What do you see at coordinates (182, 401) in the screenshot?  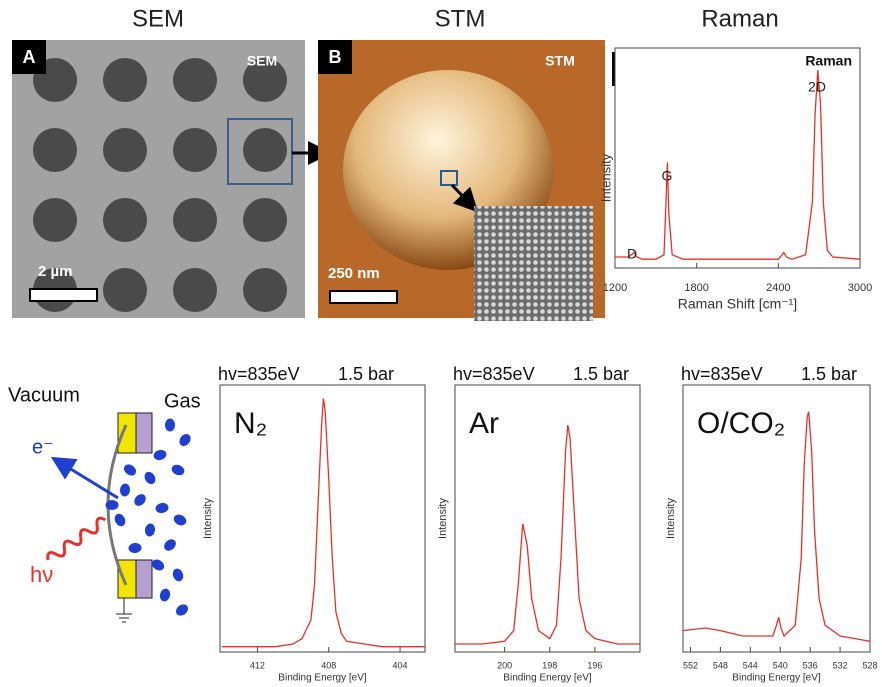 I see `label: Gas` at bounding box center [182, 401].